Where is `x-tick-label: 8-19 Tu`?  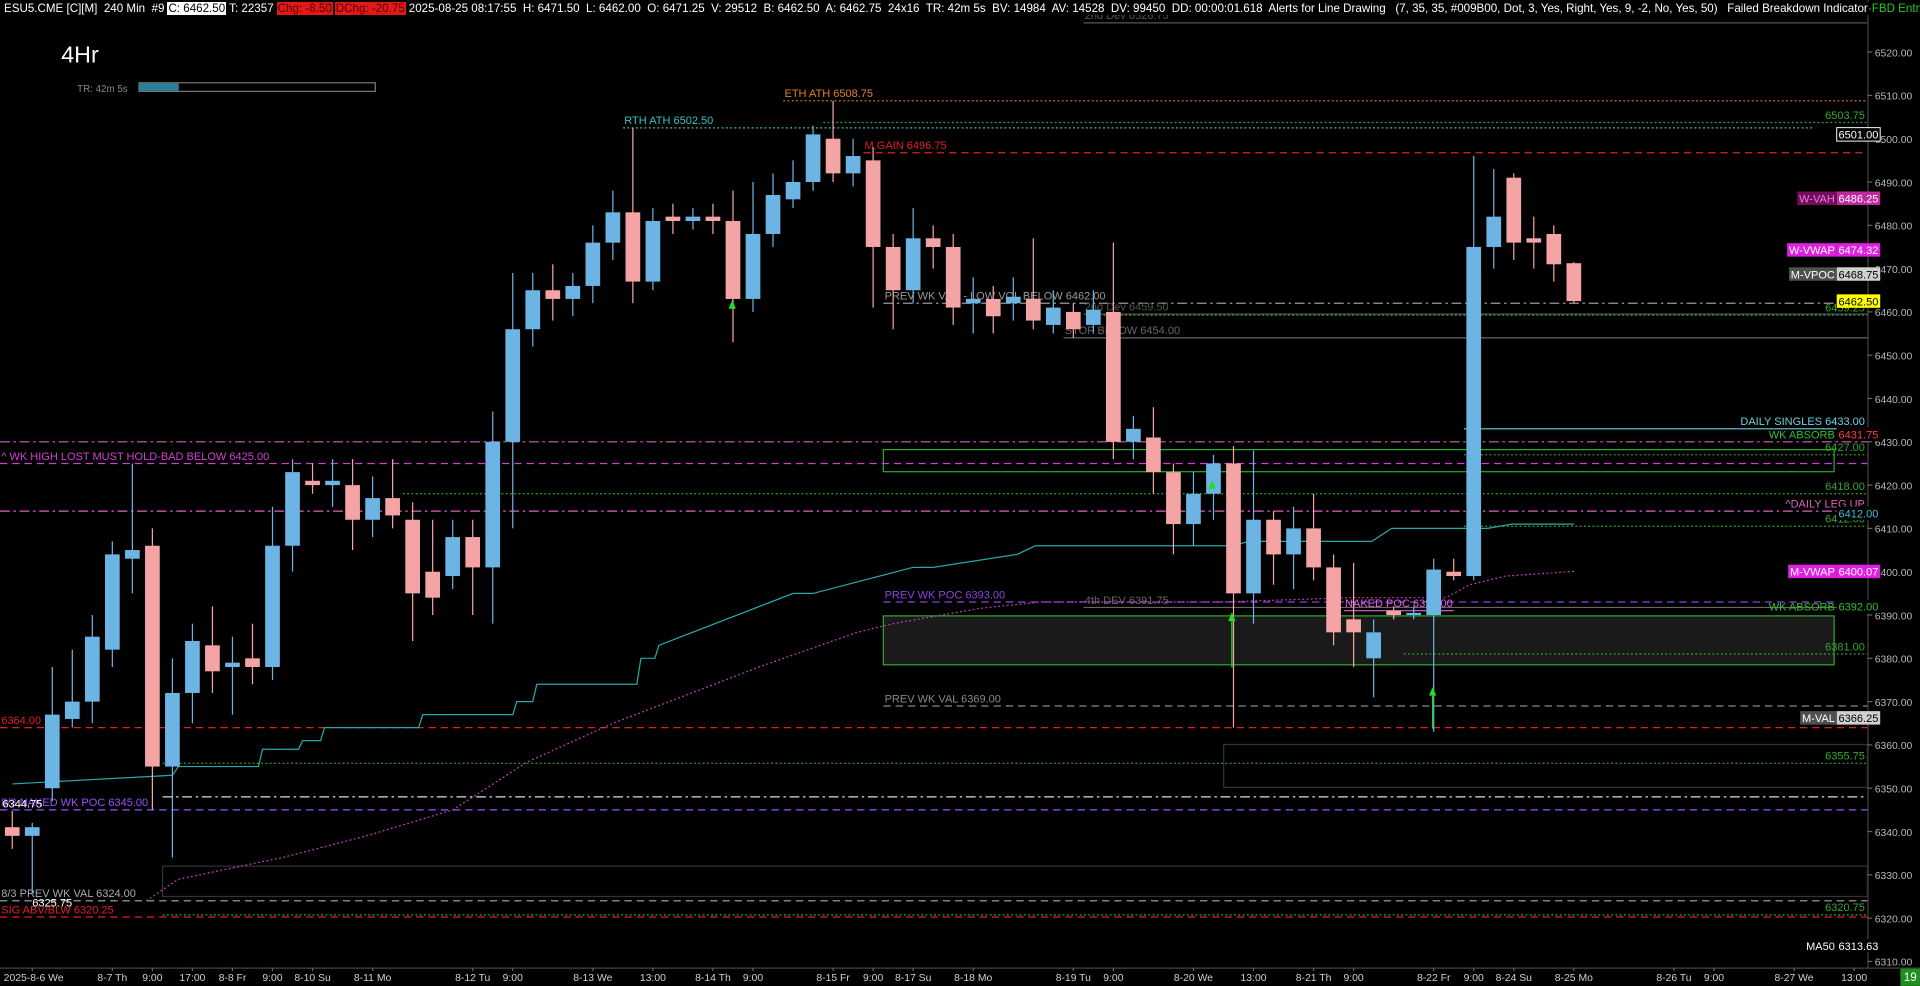 x-tick-label: 8-19 Tu is located at coordinates (1073, 978).